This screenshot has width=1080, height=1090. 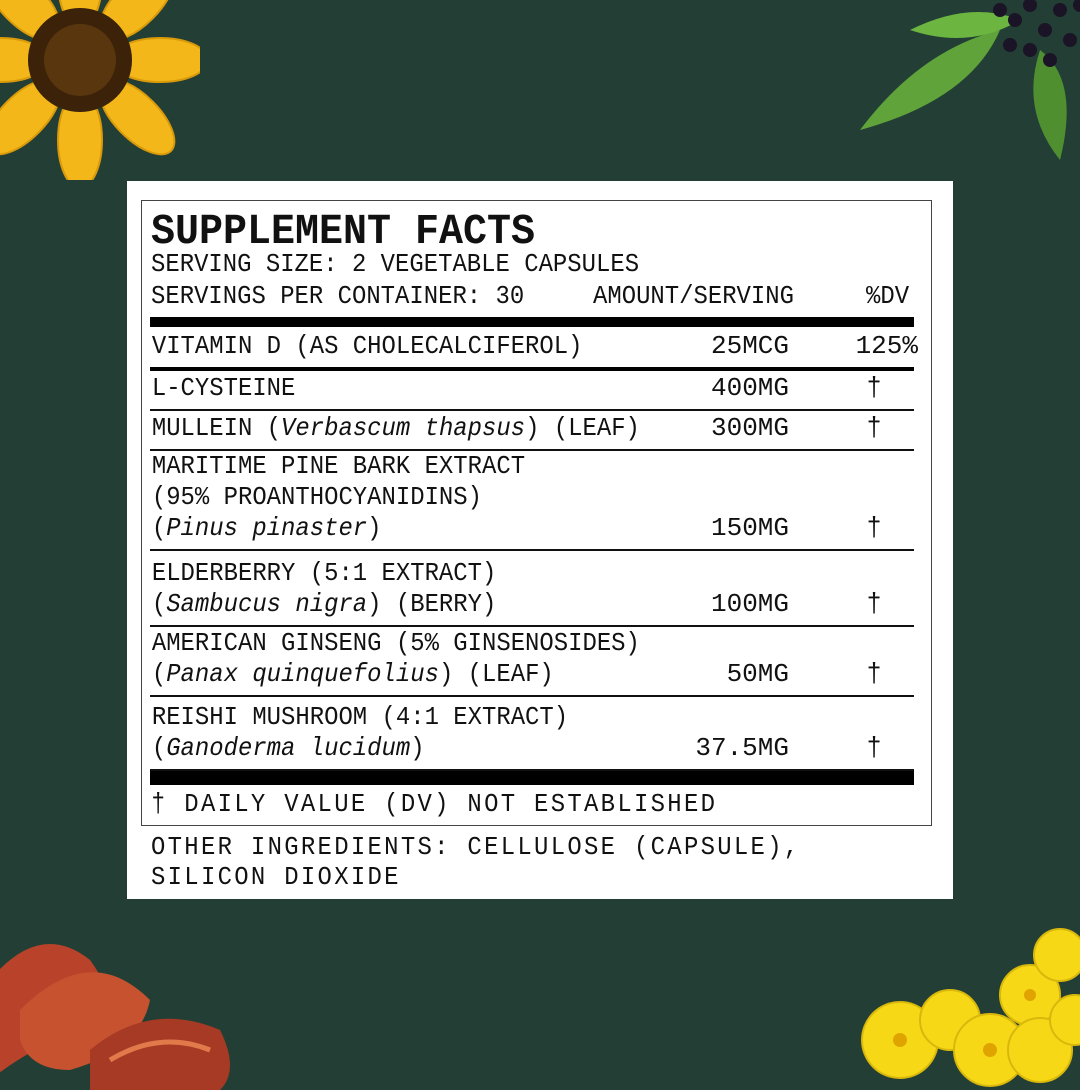 What do you see at coordinates (395, 643) in the screenshot?
I see `ingredient-name-text: AMERICAN GINSENG (5% GINSENOSIDES)` at bounding box center [395, 643].